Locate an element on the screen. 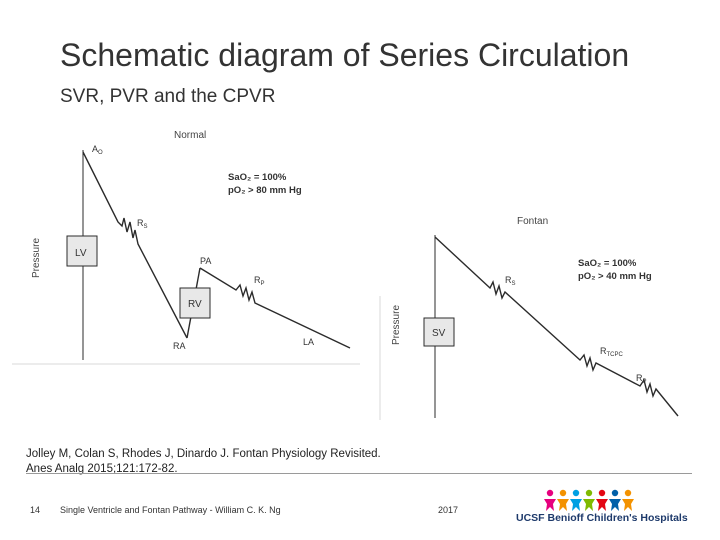 This screenshot has width=720, height=540. footer-year: 2017 is located at coordinates (448, 510).